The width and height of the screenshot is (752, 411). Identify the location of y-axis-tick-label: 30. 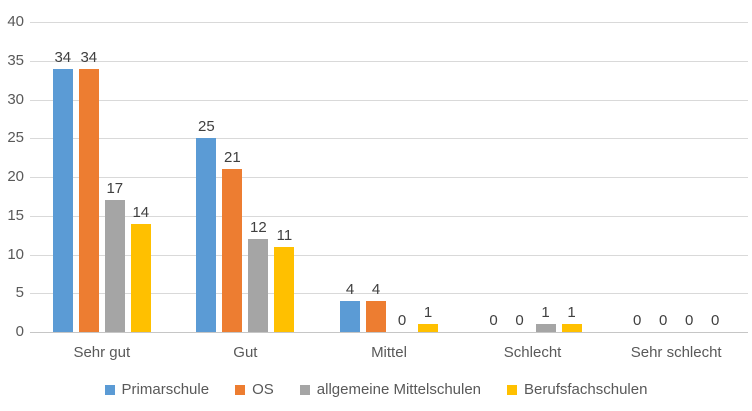
(15, 99).